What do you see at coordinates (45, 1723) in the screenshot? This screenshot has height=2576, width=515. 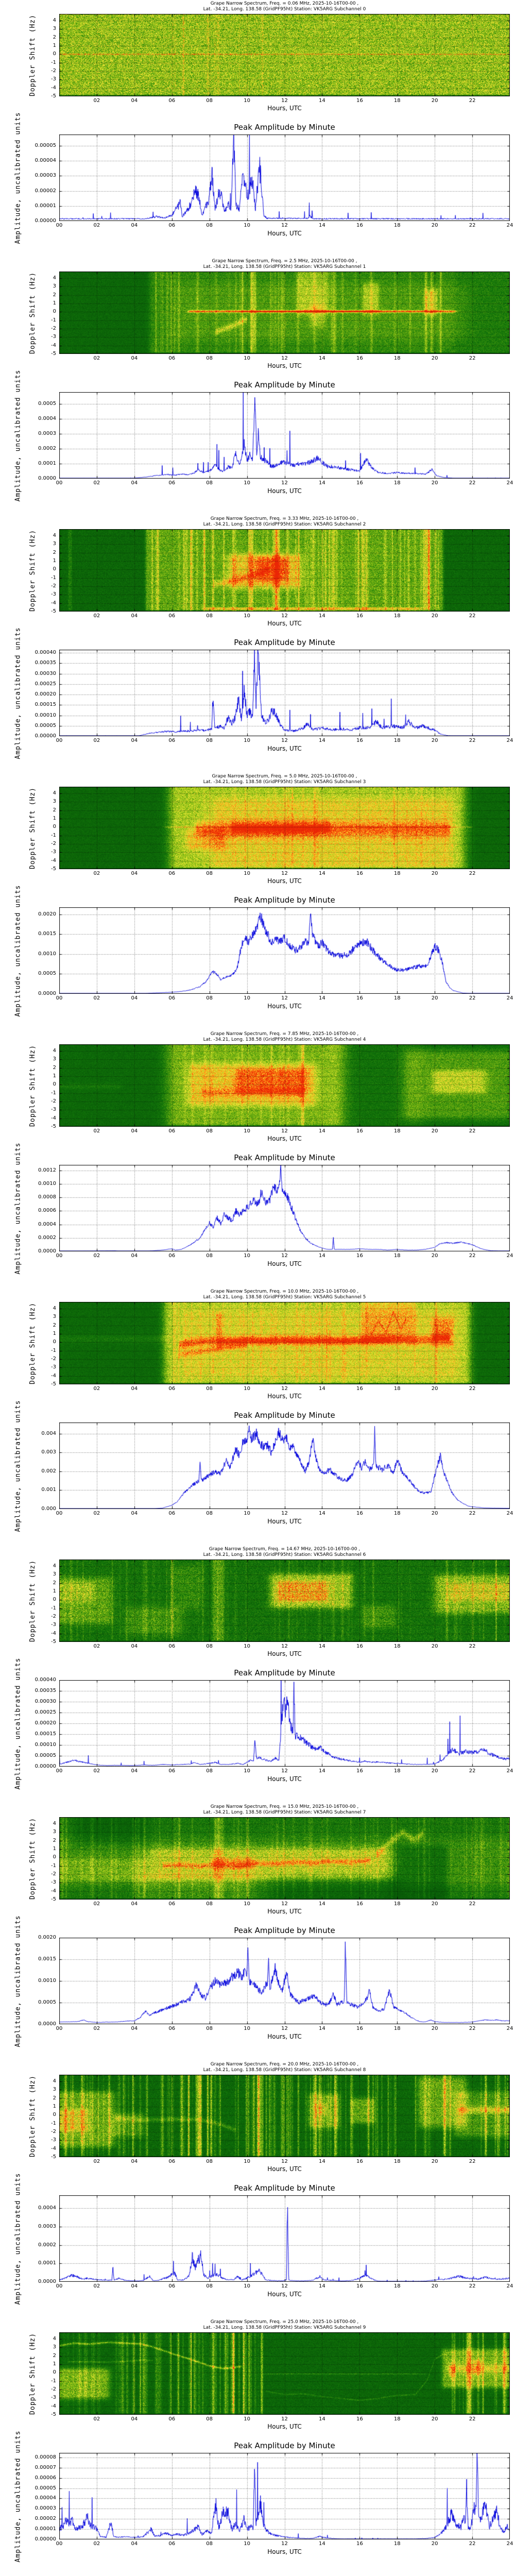 I see `amplitude-y-tick-label: 0.00020` at bounding box center [45, 1723].